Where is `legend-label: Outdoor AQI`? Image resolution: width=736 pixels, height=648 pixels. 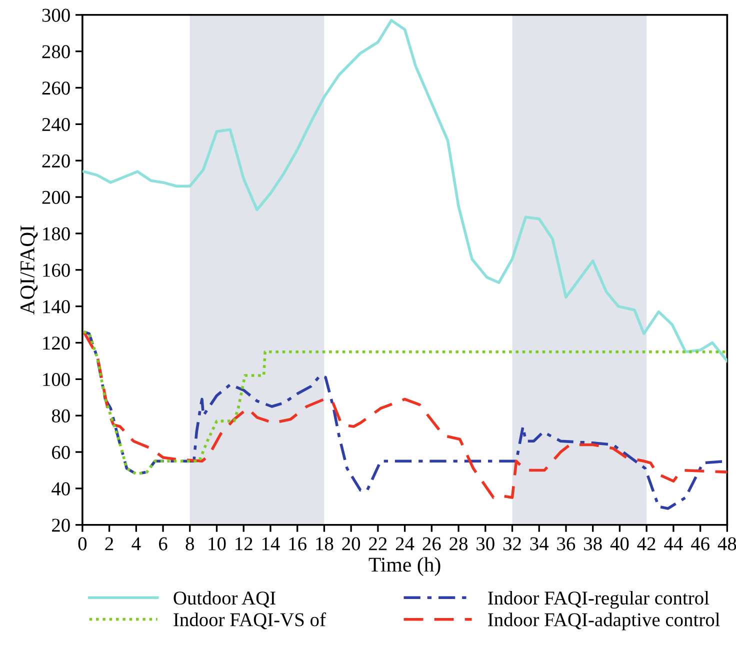
legend-label: Outdoor AQI is located at coordinates (225, 599).